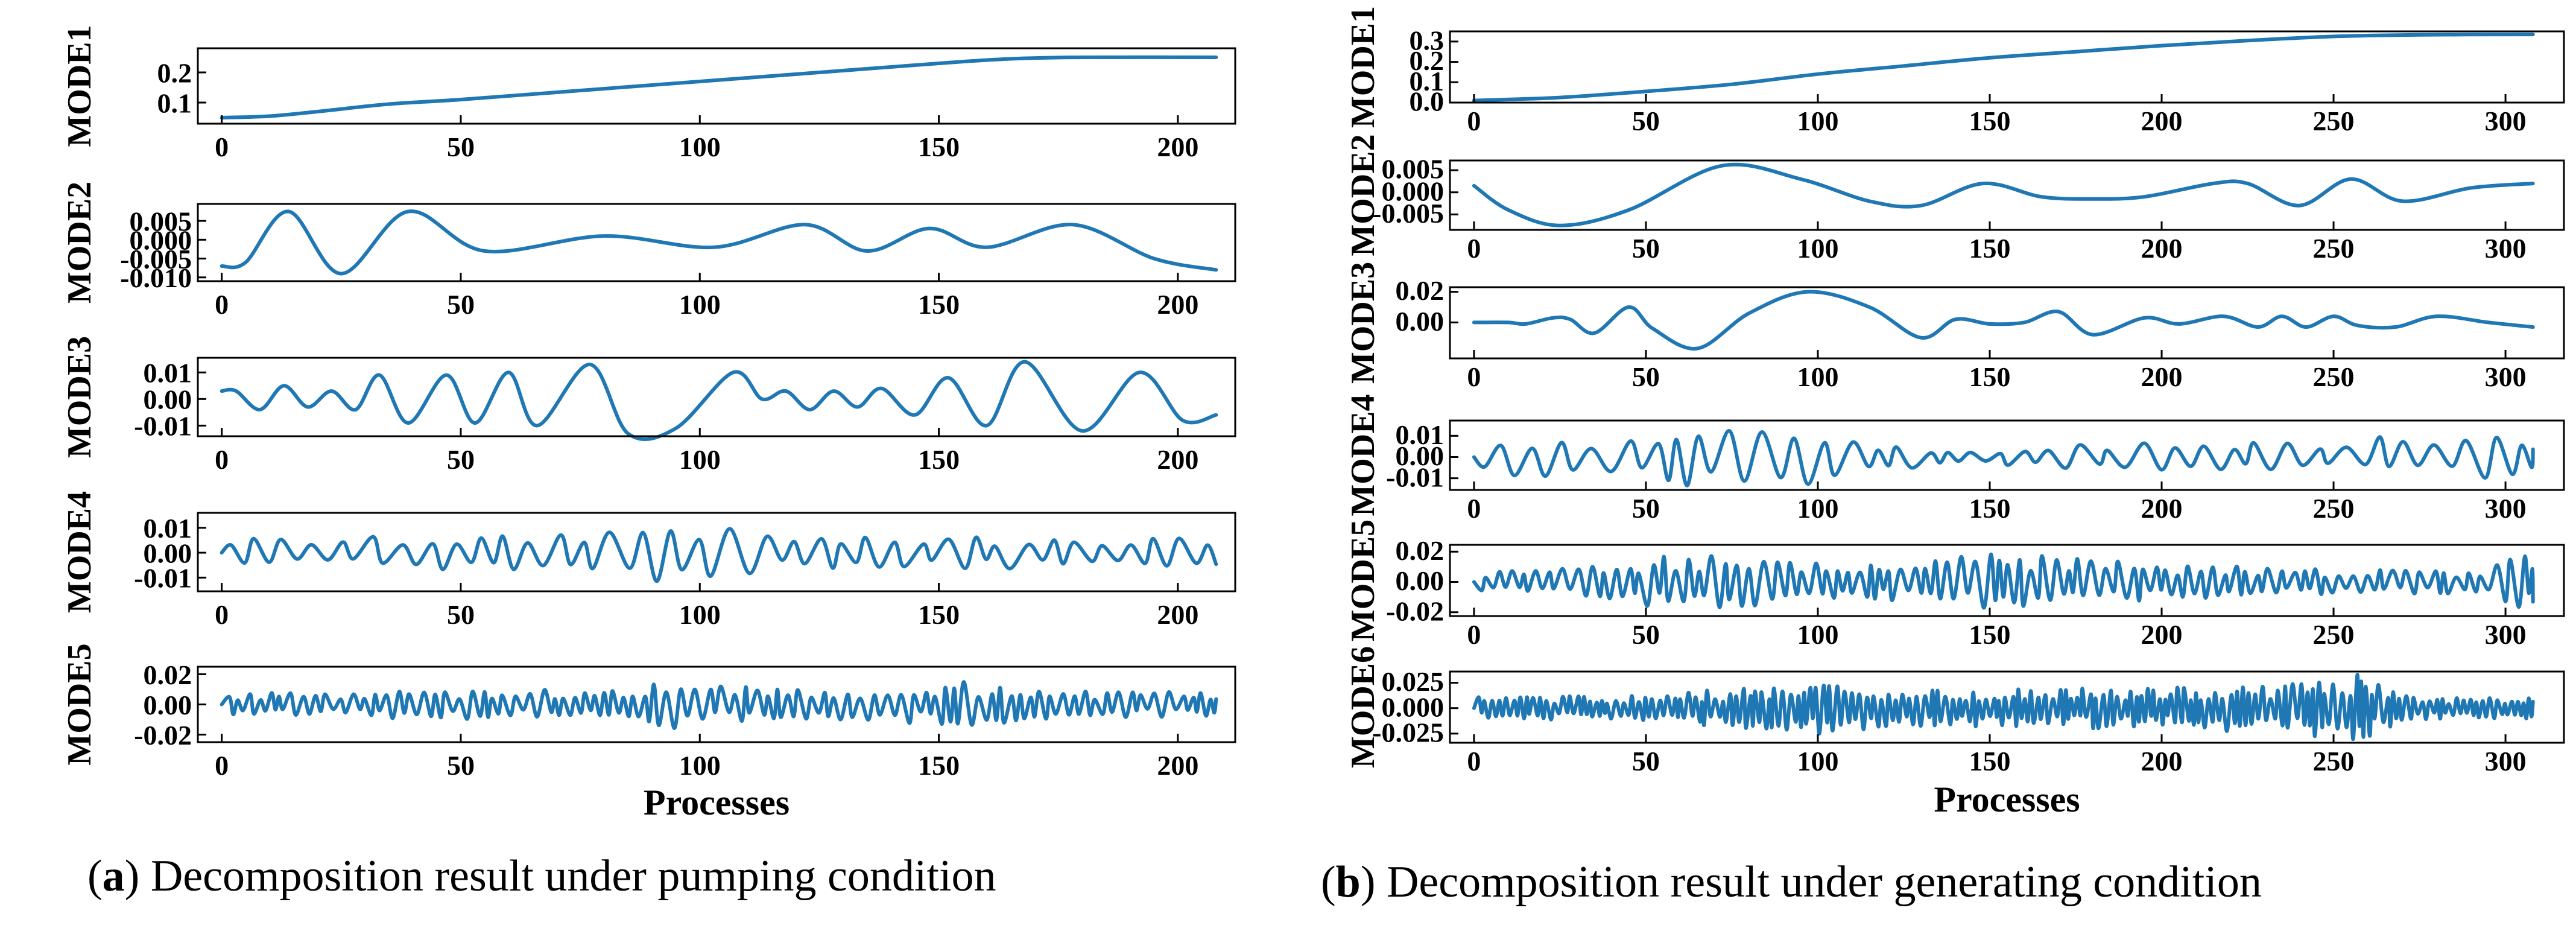  Describe the element at coordinates (2003, 707) in the screenshot. I see `series-line-mode6` at that location.